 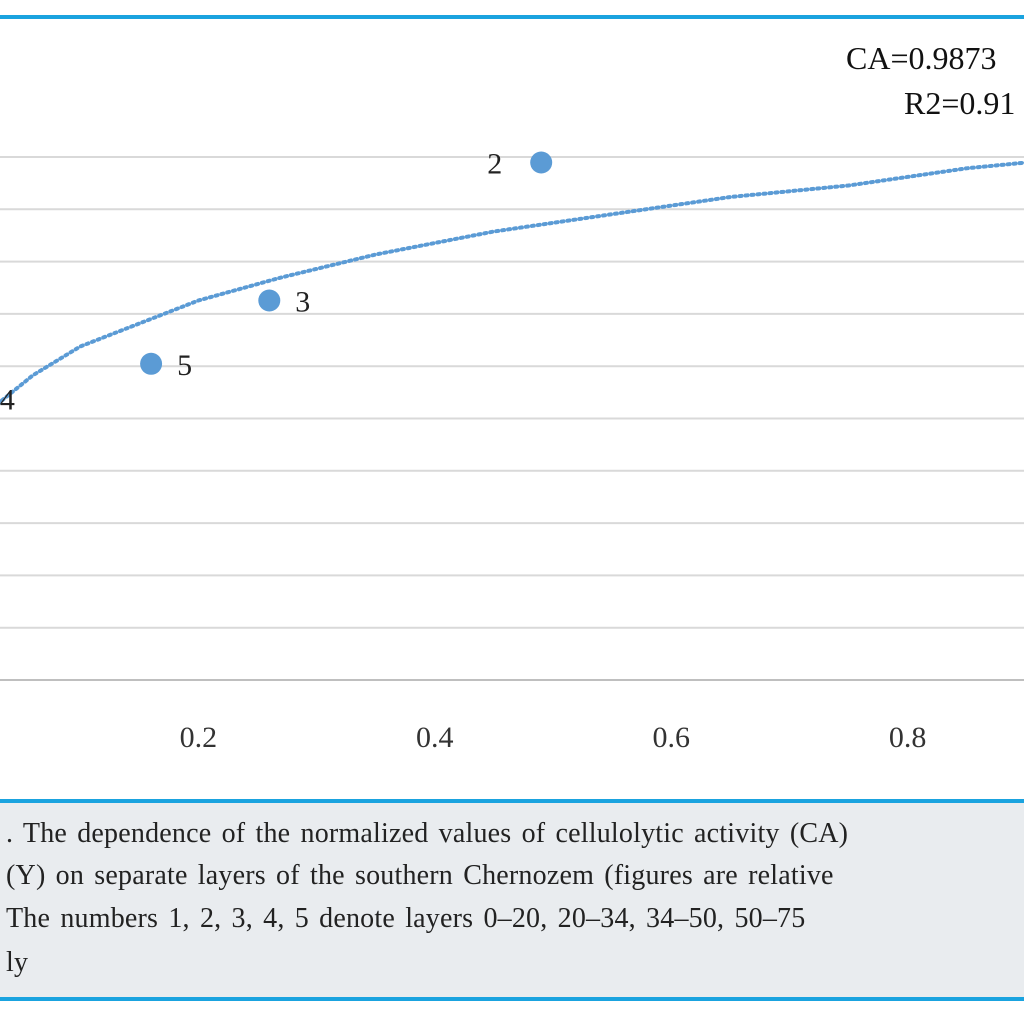 What do you see at coordinates (512, 17) in the screenshot?
I see `top-rule` at bounding box center [512, 17].